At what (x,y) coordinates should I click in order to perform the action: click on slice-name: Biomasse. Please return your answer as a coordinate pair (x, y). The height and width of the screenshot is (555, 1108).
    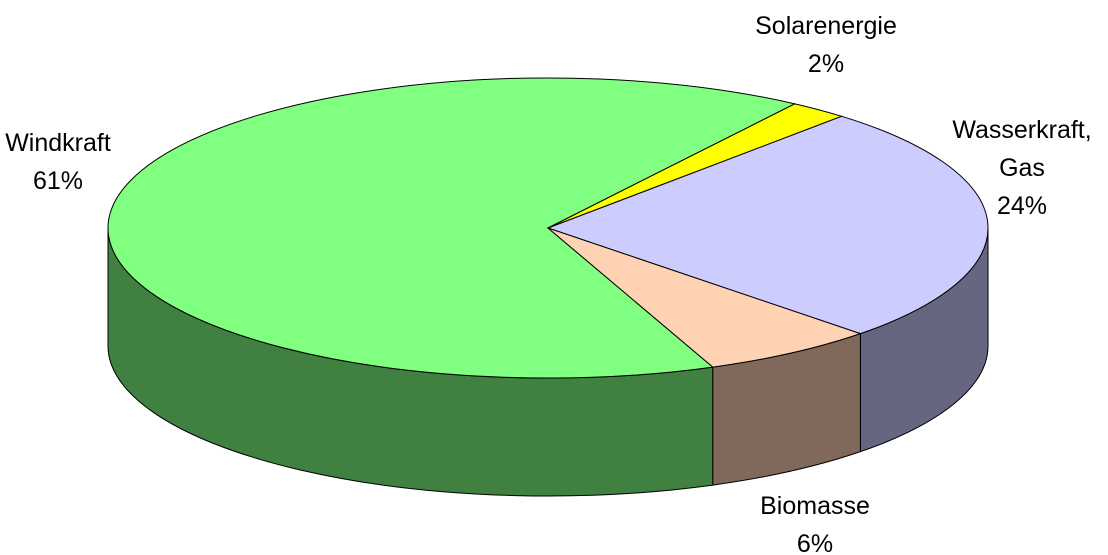
    Looking at the image, I should click on (815, 506).